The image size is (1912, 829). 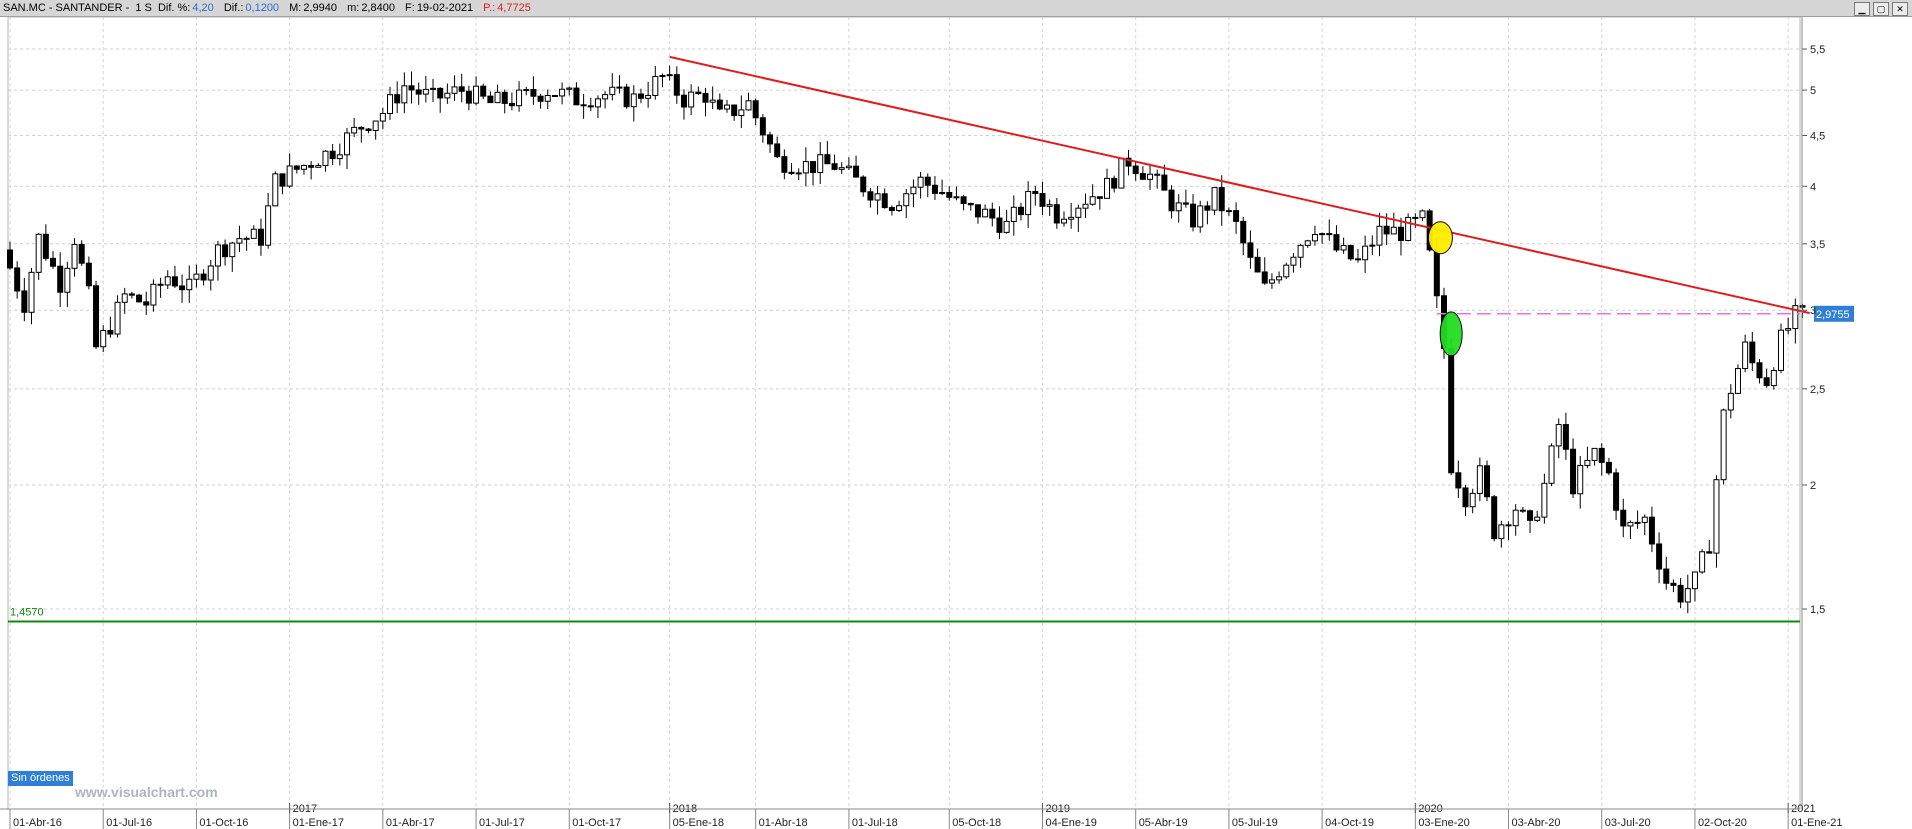 What do you see at coordinates (143, 8) in the screenshot?
I see `period-label: 1 S` at bounding box center [143, 8].